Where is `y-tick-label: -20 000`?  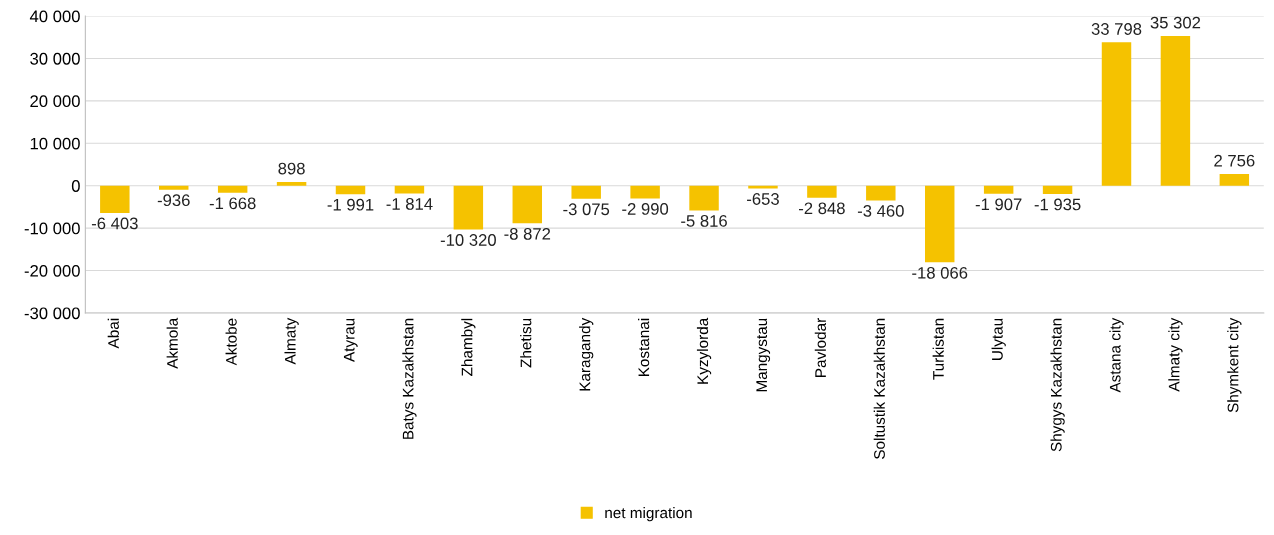
y-tick-label: -20 000 is located at coordinates (52, 270).